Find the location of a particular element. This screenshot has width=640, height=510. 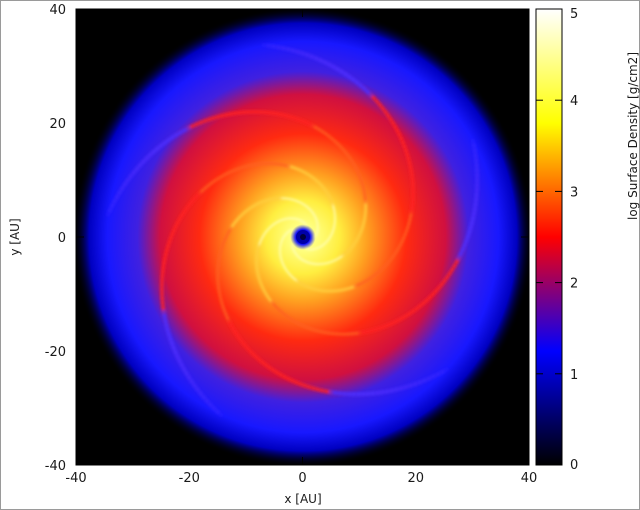

colorbar-tick-label: 3 is located at coordinates (574, 192).